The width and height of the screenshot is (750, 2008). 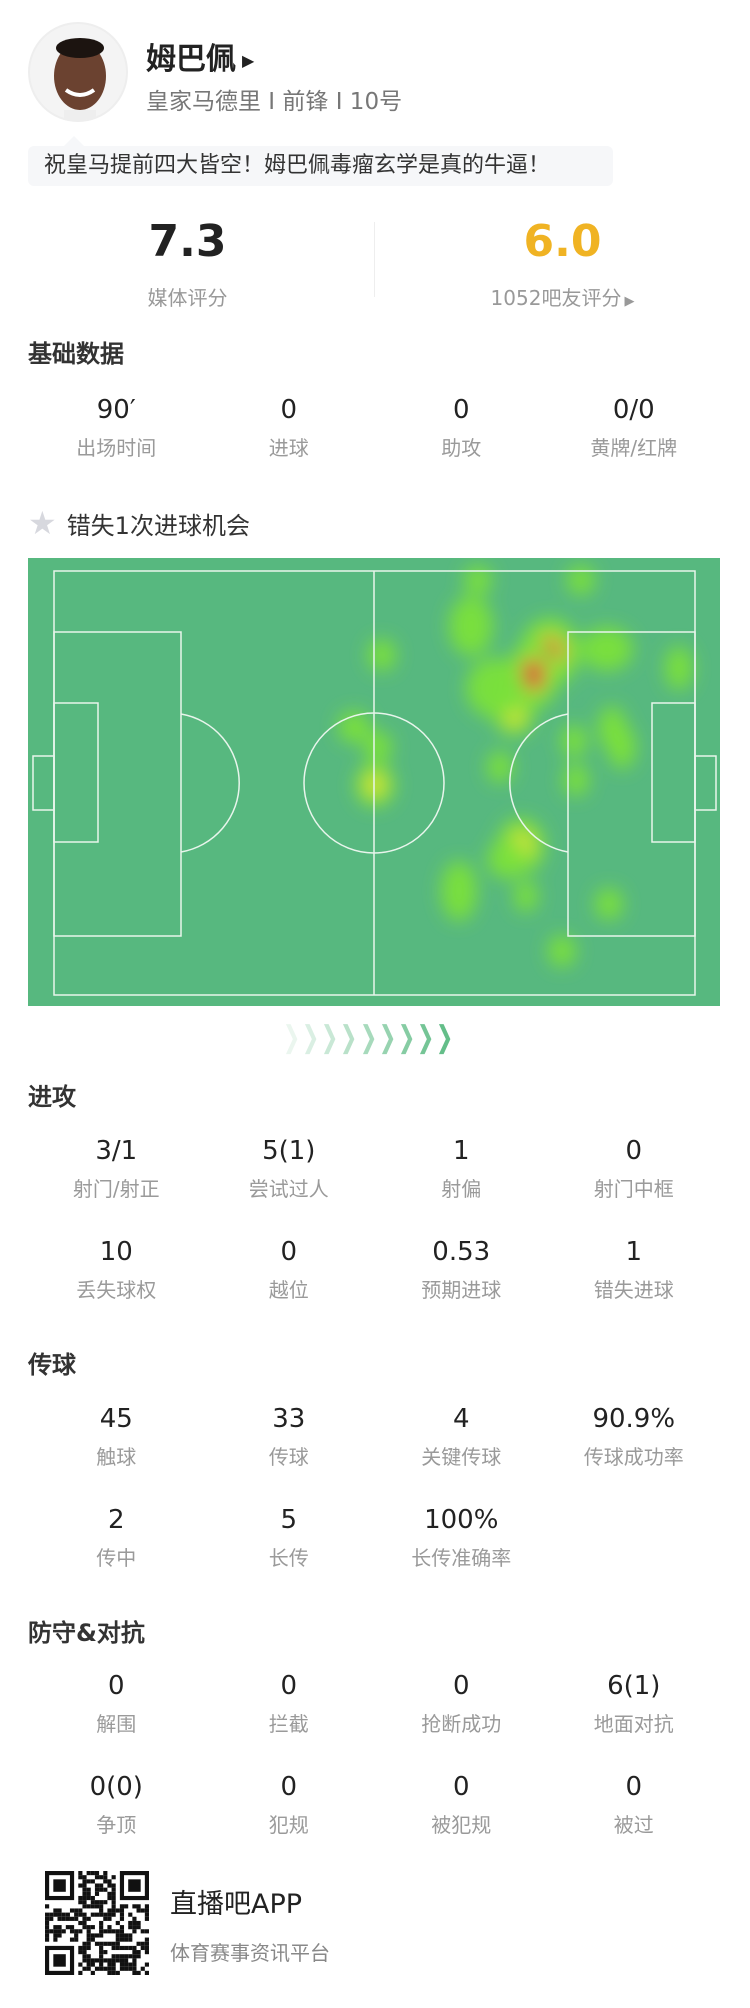 What do you see at coordinates (78, 72) in the screenshot?
I see `player-avatar` at bounding box center [78, 72].